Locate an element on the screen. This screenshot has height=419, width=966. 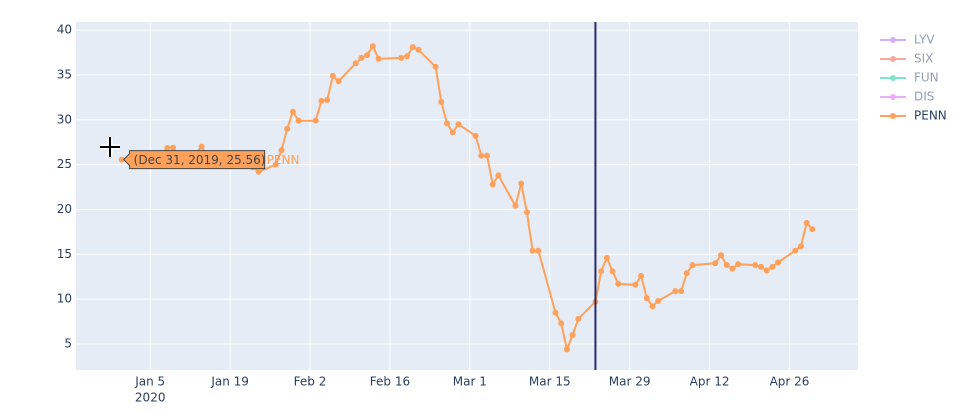
legend-item: PENN is located at coordinates (913, 116).